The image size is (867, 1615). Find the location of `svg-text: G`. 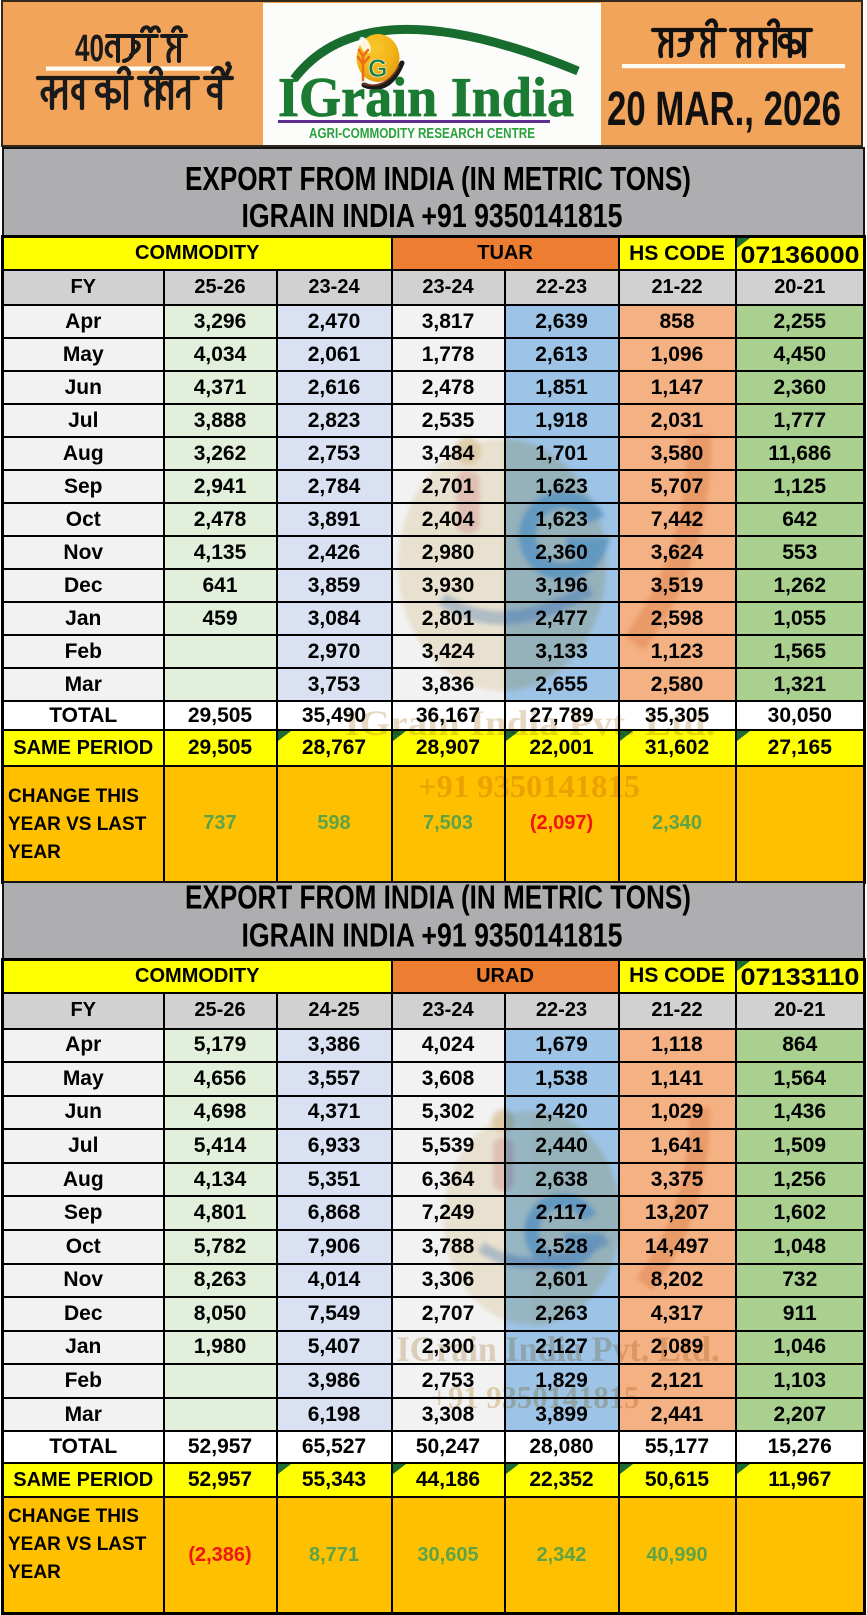

svg-text: G is located at coordinates (377, 69).